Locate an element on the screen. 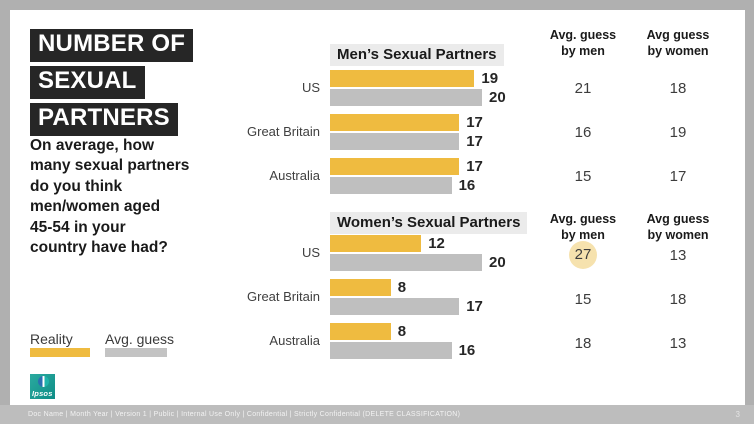  bar-value-avg-gb-men: 17 is located at coordinates (474, 141).